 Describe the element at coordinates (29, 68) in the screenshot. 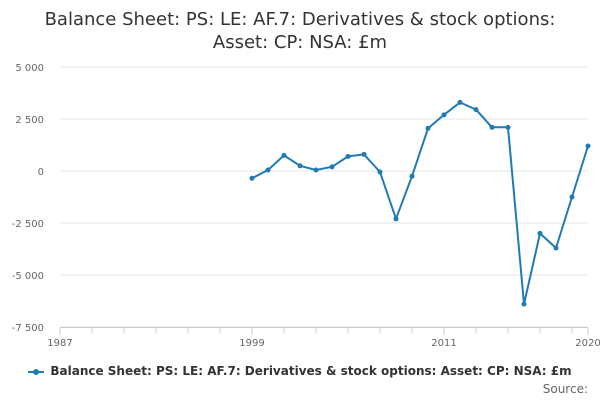

I see `y-tick-label: 5 000` at that location.